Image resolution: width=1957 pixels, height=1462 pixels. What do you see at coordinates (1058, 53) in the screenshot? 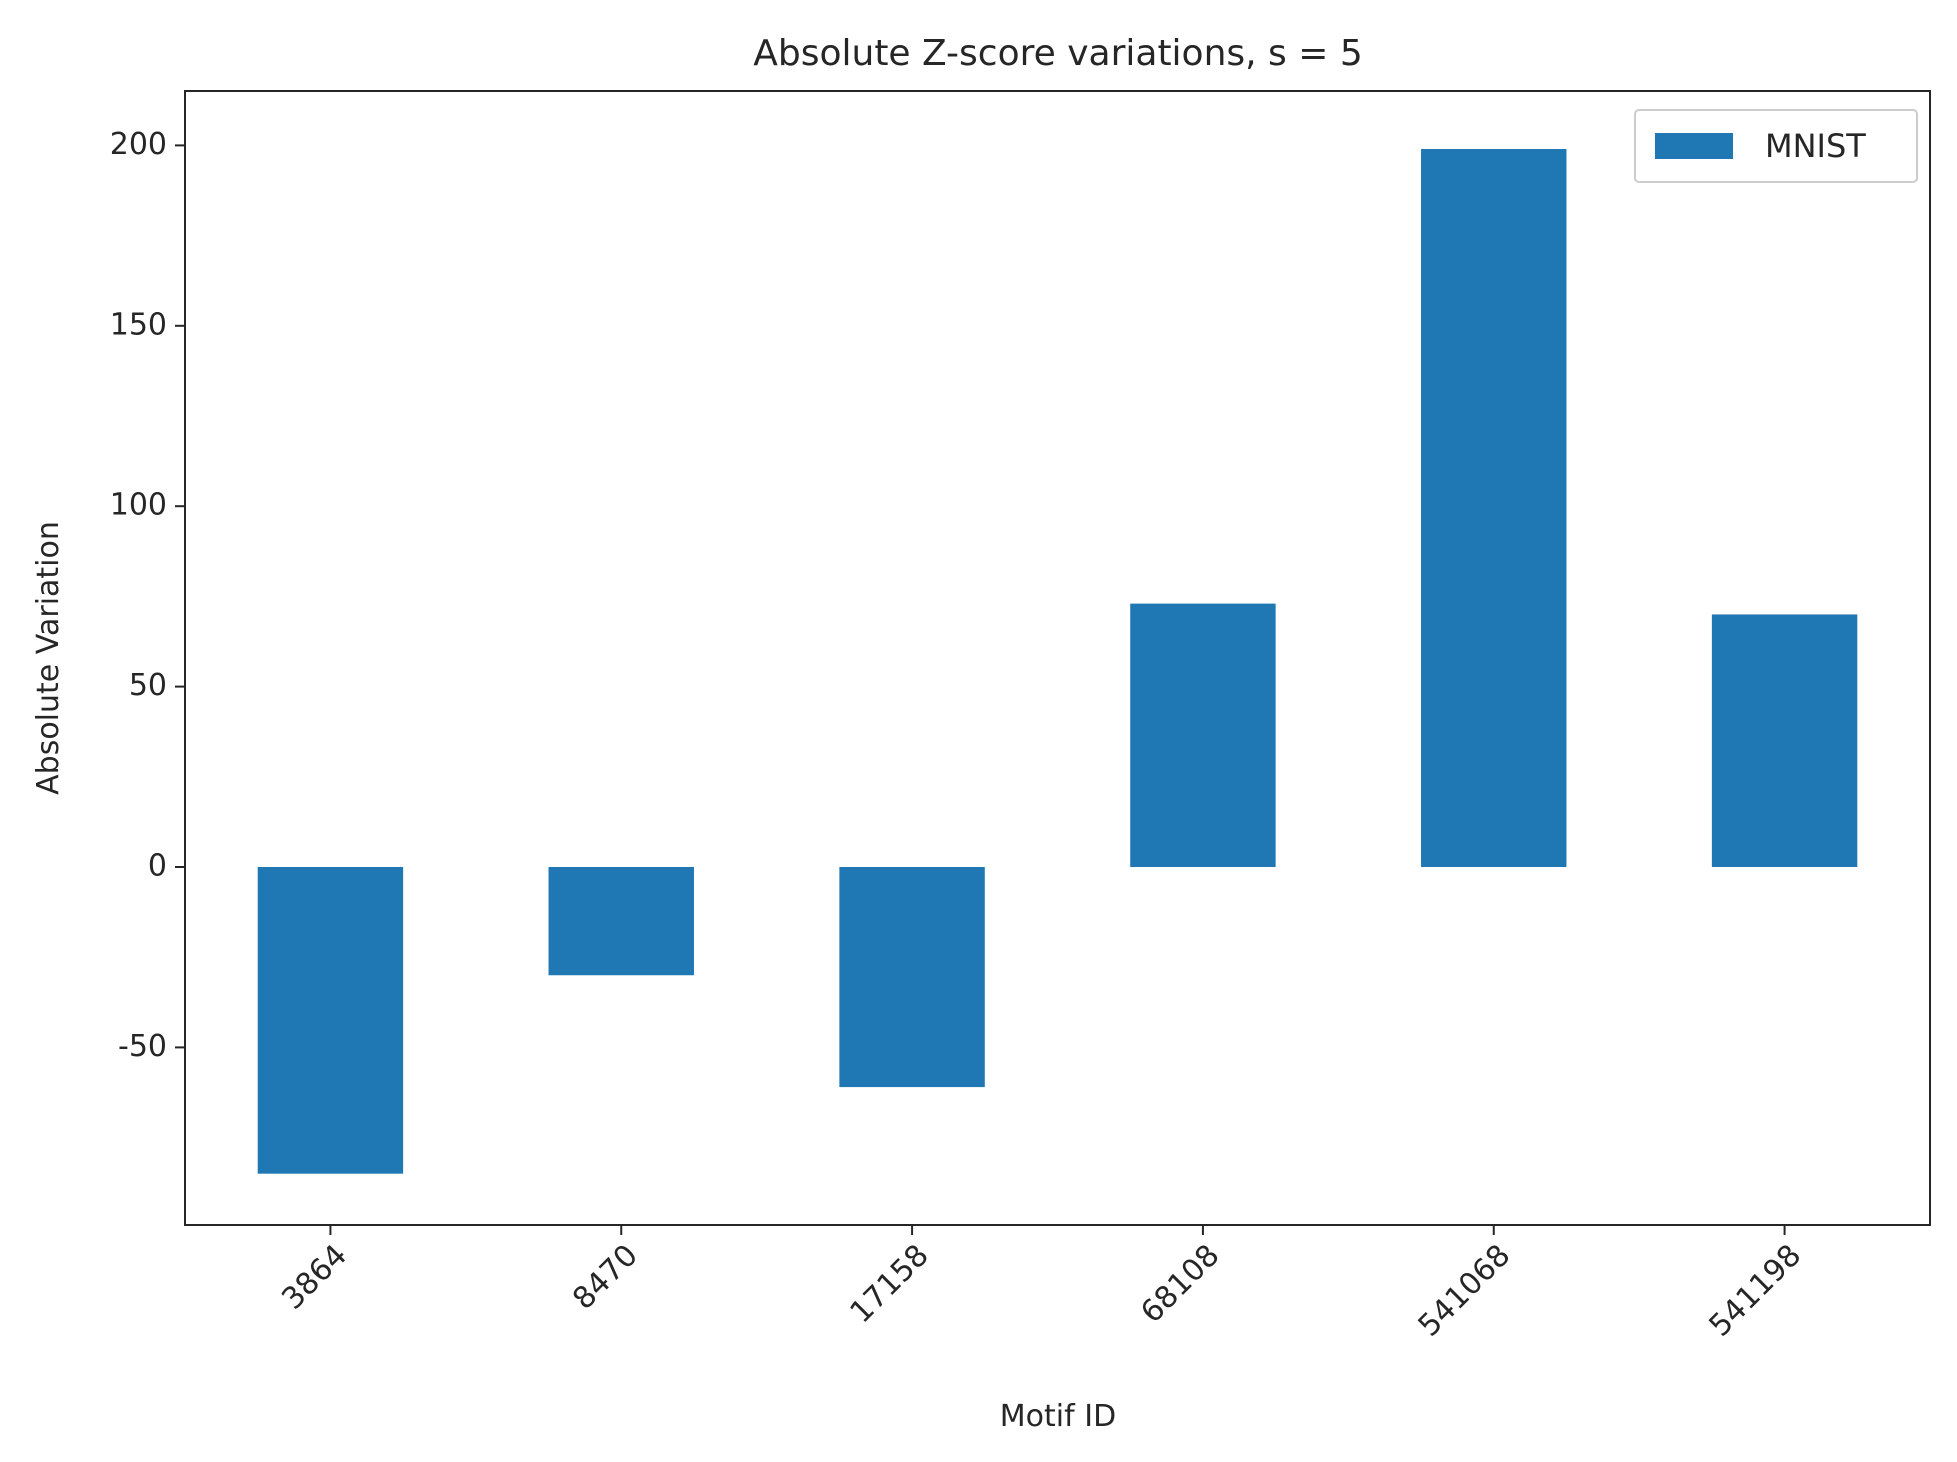
I see `chart-title: Absolute Z-score variations, s = 5` at bounding box center [1058, 53].